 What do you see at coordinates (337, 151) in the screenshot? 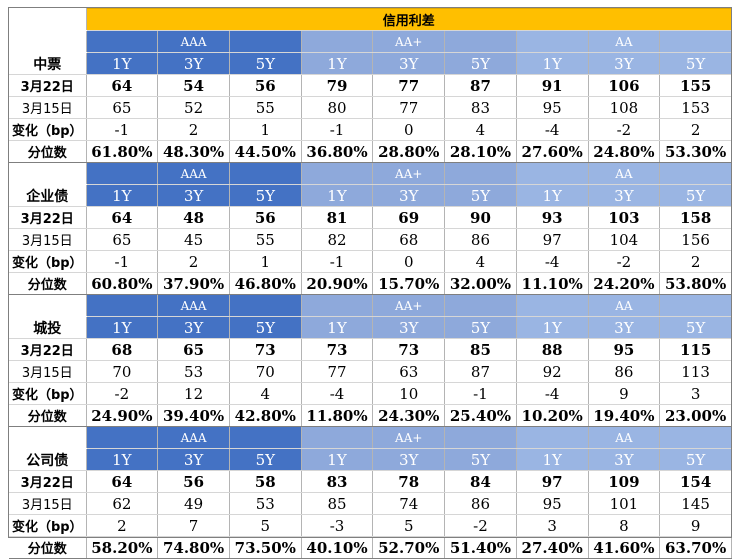
I see `value-cell: 36.80%` at bounding box center [337, 151].